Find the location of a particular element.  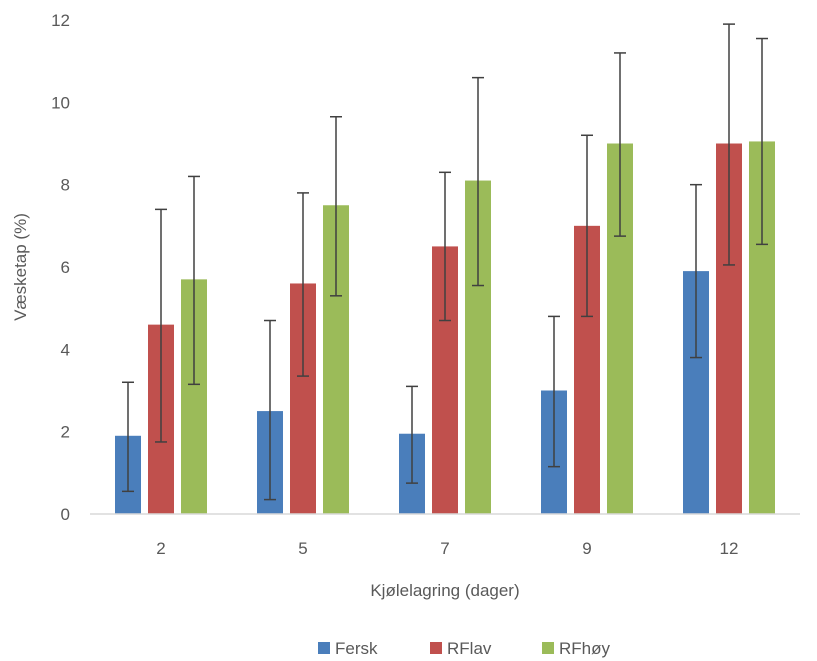

error-bar-rfhøy-12 is located at coordinates (762, 141).